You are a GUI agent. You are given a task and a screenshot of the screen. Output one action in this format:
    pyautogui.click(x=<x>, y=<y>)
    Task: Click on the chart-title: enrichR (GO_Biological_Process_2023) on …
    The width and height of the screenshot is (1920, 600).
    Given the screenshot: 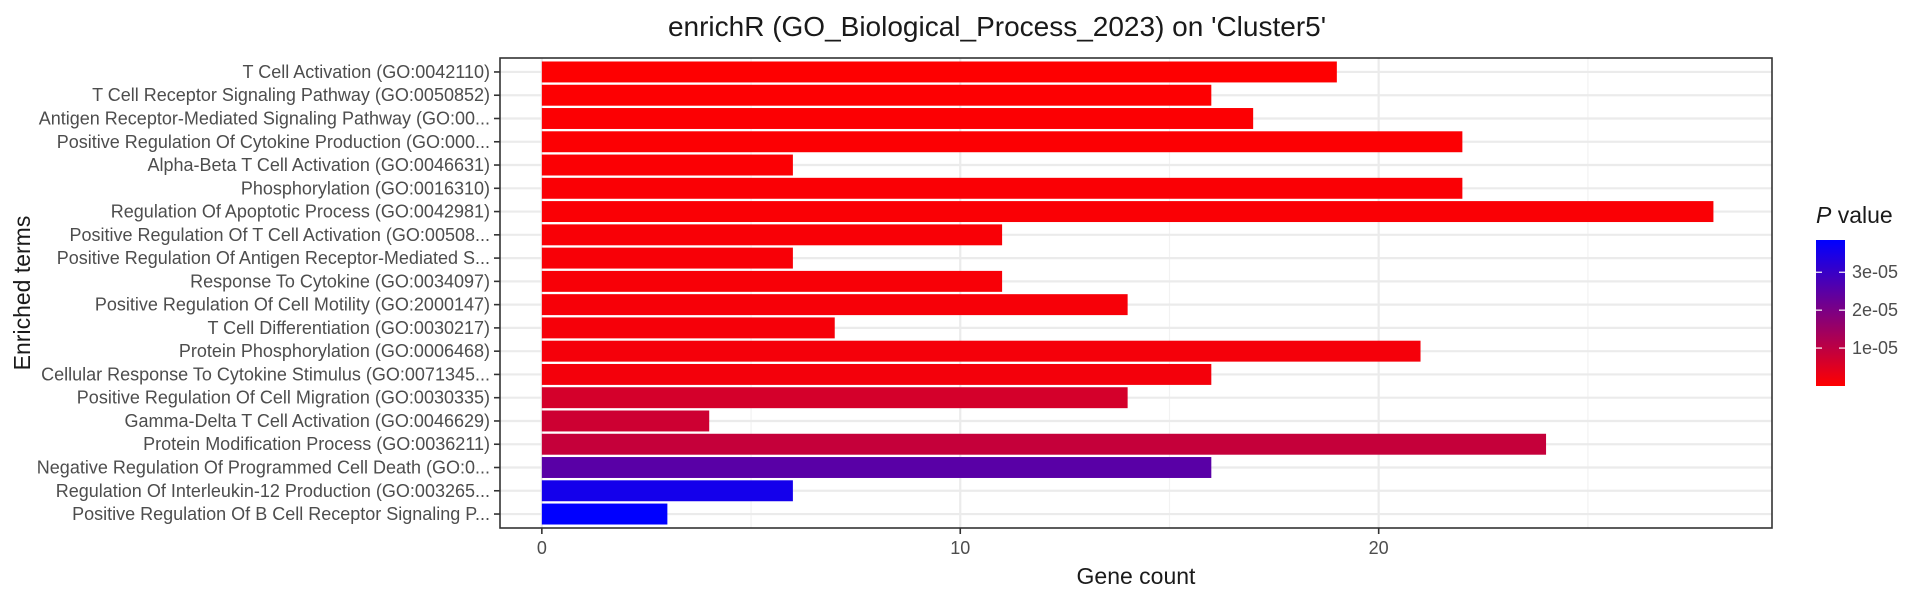 What is the action you would take?
    pyautogui.click(x=997, y=26)
    